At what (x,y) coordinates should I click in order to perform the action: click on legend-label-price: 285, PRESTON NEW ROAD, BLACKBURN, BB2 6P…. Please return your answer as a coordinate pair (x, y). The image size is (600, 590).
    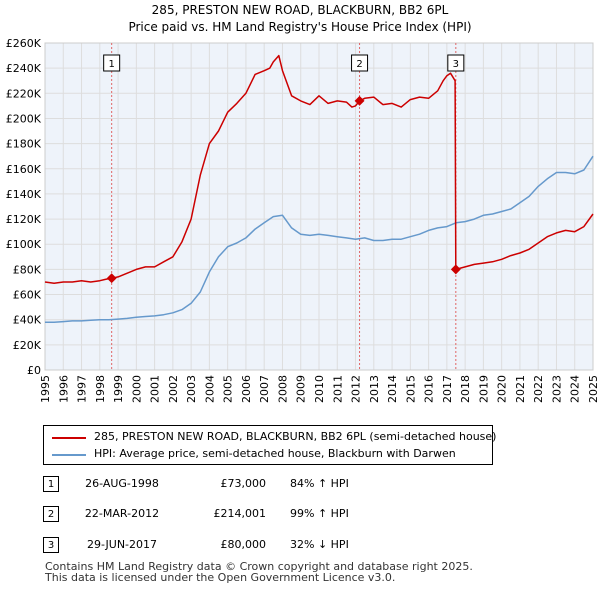
    Looking at the image, I should click on (295, 436).